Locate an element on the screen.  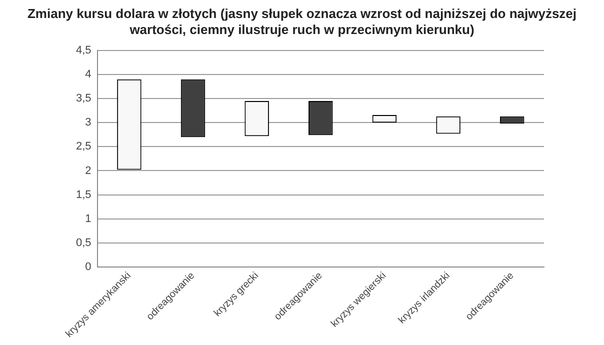
y-tick-label: 1 is located at coordinates (88, 218).